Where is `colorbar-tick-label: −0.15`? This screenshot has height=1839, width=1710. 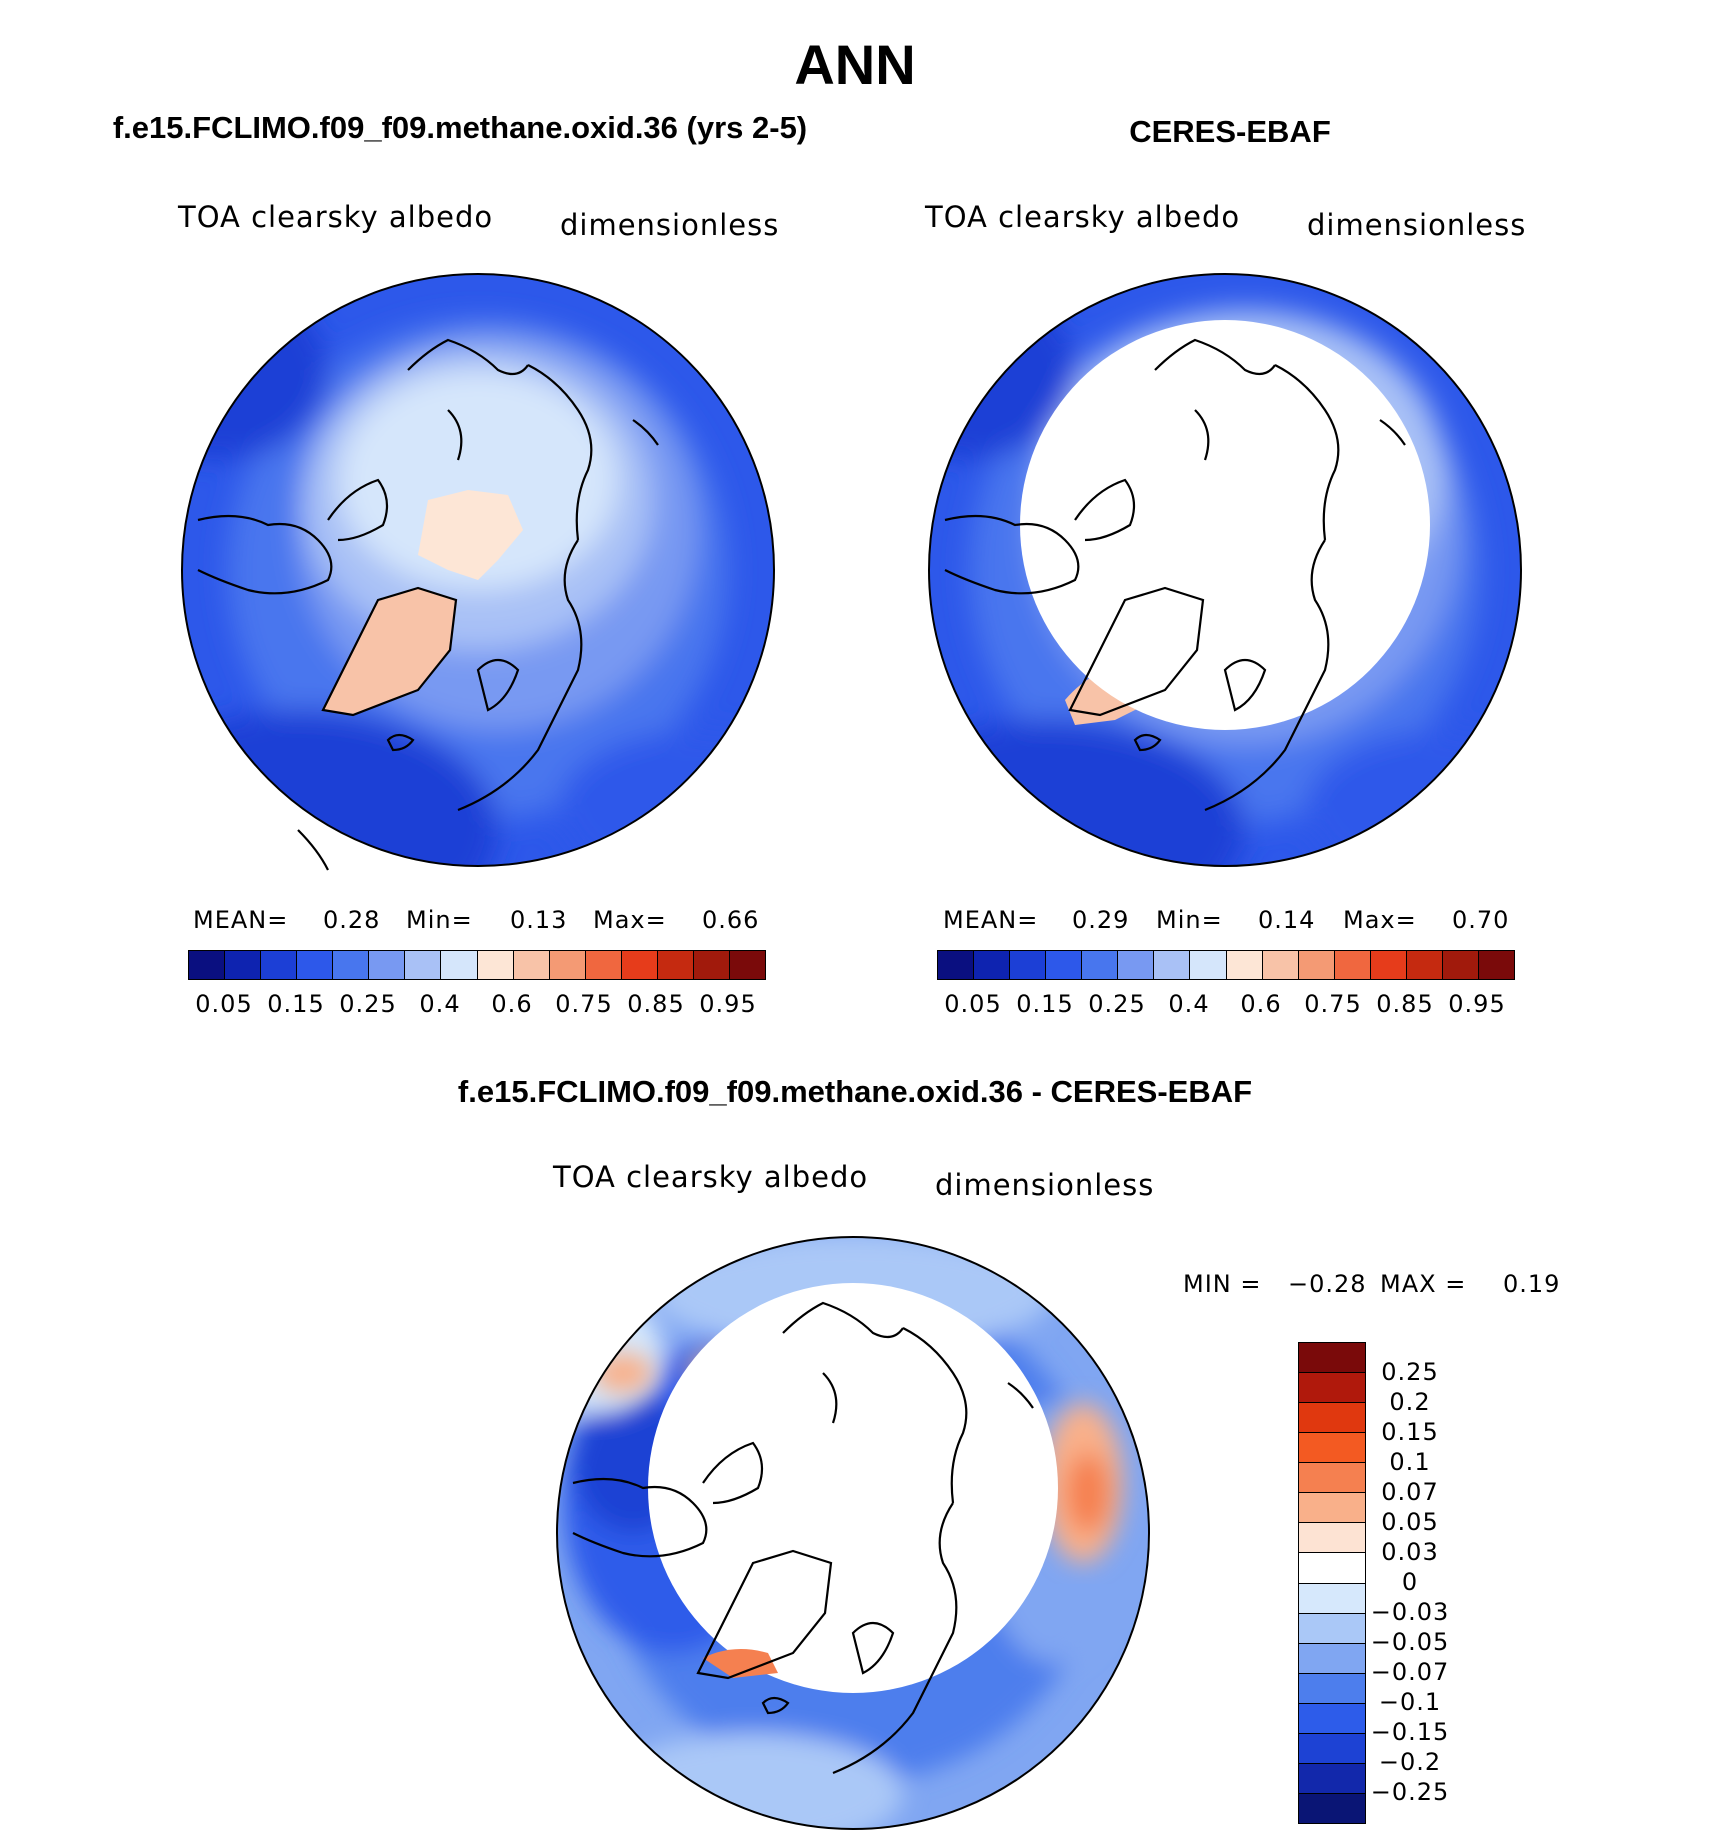
colorbar-tick-label: −0.15 is located at coordinates (1410, 1732).